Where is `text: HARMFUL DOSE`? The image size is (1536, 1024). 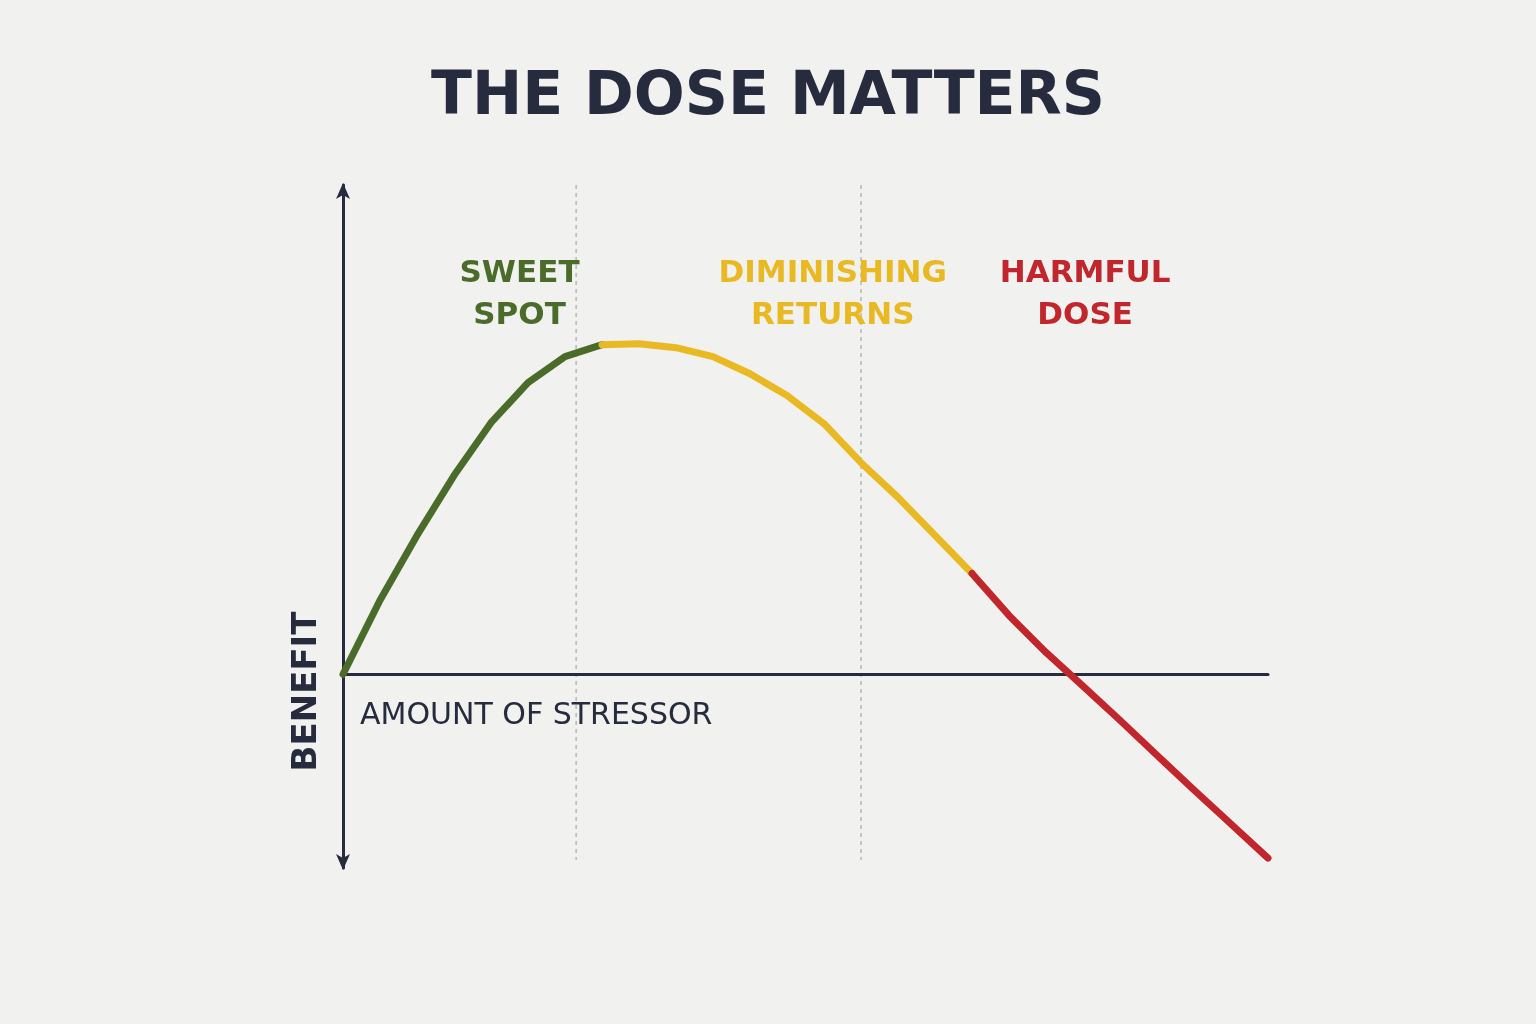 text: HARMFUL DOSE is located at coordinates (1085, 292).